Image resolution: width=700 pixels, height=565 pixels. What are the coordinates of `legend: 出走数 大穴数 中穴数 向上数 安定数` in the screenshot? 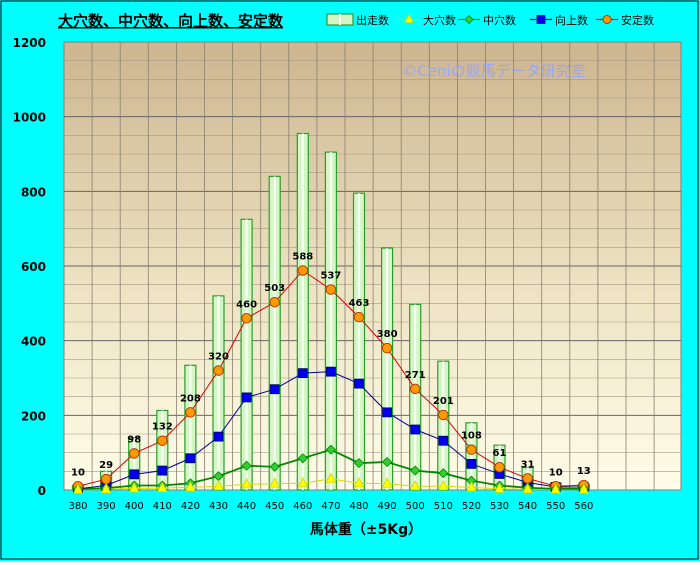 It's located at (490, 20).